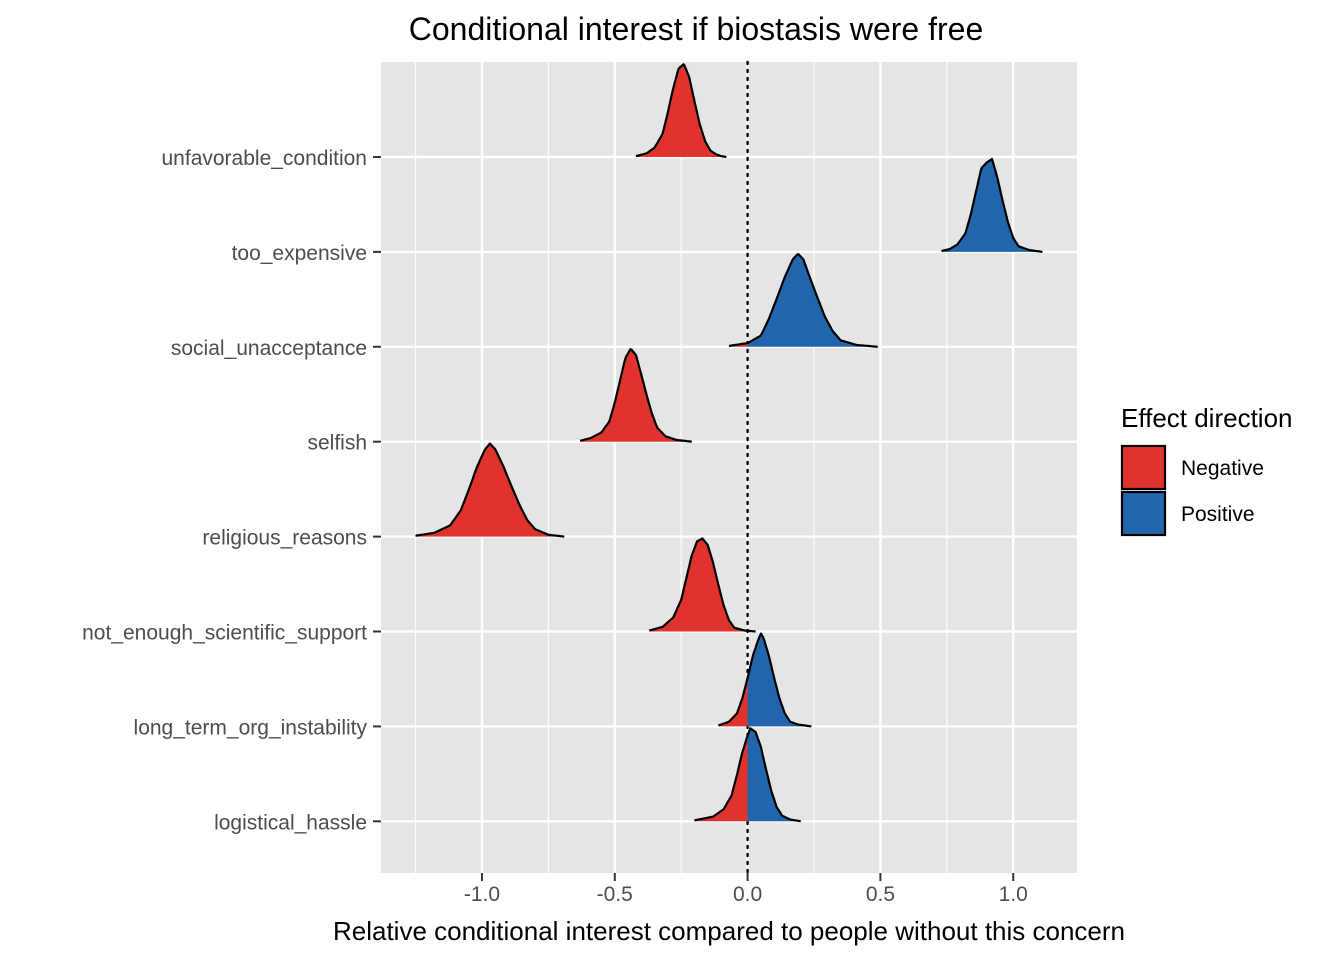 Image resolution: width=1344 pixels, height=965 pixels. Describe the element at coordinates (284, 538) in the screenshot. I see `y-tick-label: religious_reasons` at that location.